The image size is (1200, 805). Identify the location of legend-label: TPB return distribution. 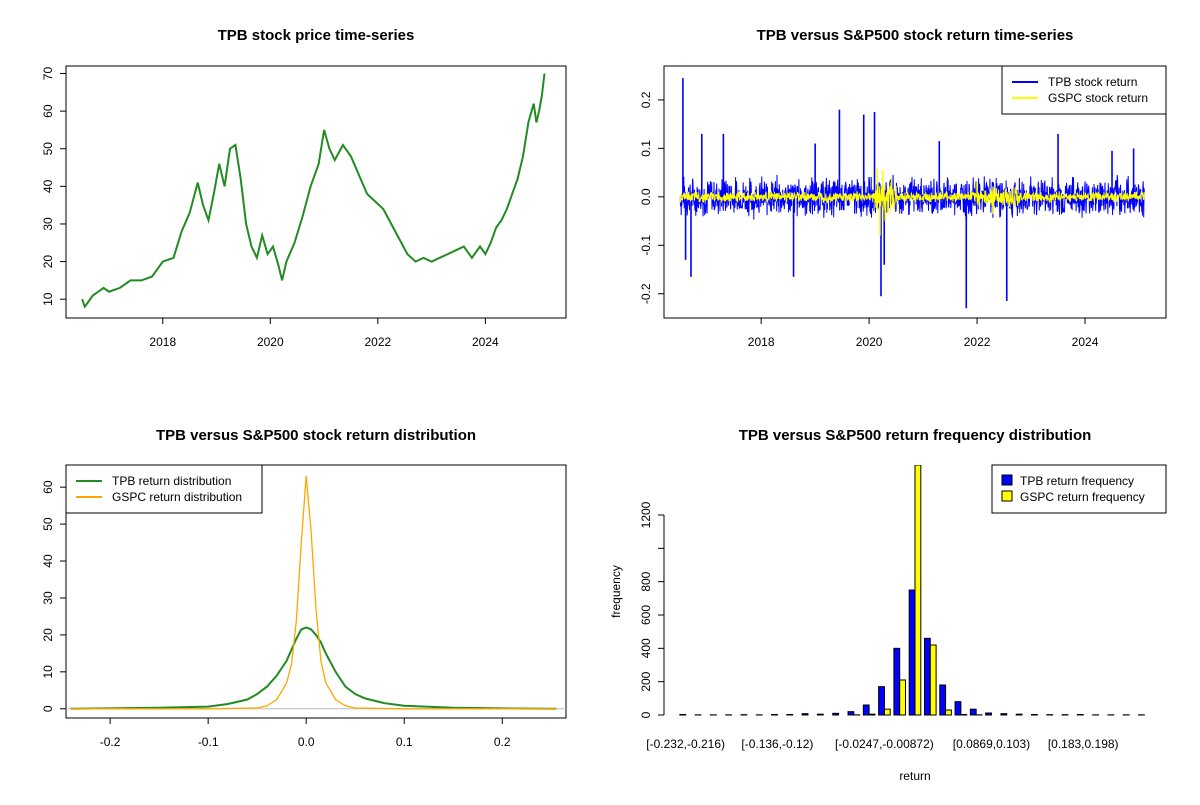
(171, 481).